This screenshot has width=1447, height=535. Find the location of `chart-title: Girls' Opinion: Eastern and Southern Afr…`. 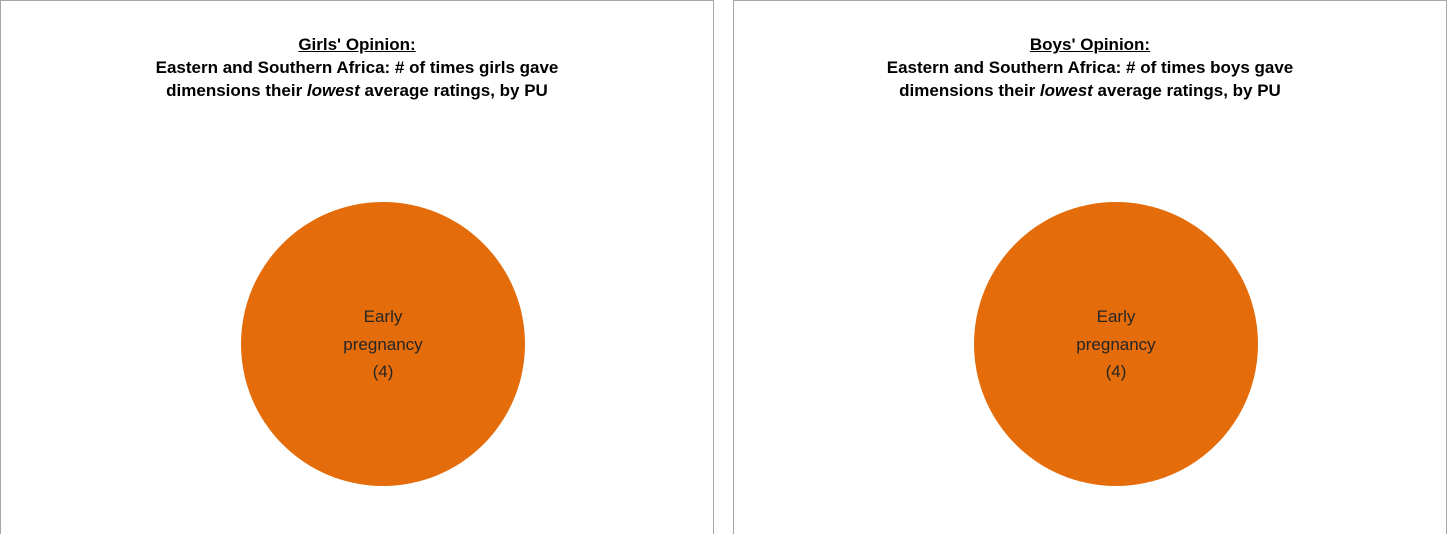

chart-title: Girls' Opinion: Eastern and Southern Afr… is located at coordinates (357, 67).